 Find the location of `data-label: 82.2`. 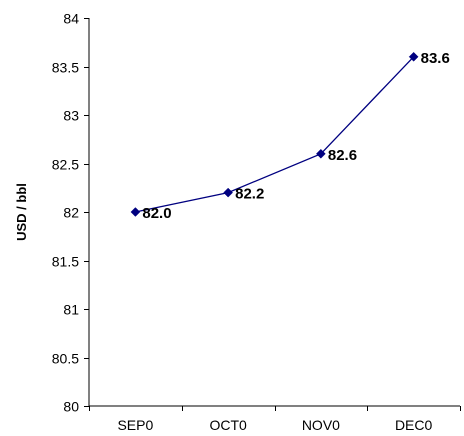

data-label: 82.2 is located at coordinates (249, 194).